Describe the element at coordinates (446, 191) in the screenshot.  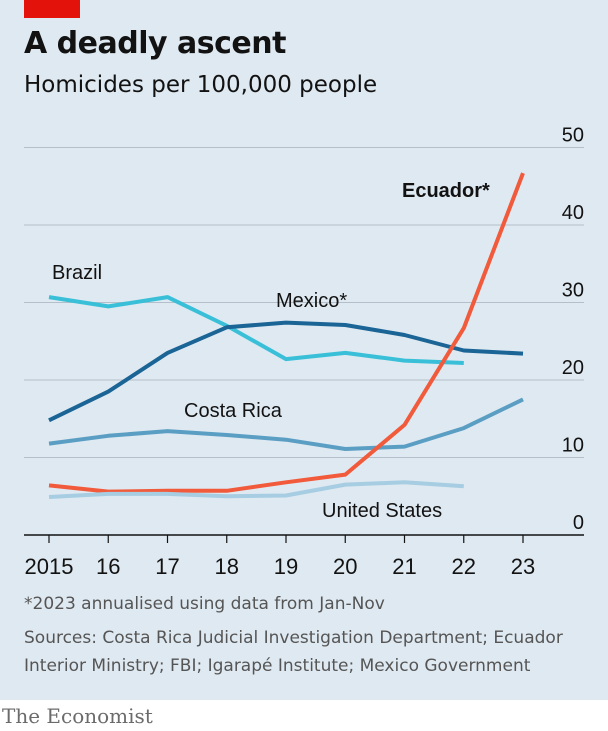
I see `series-label: Ecuador*` at that location.